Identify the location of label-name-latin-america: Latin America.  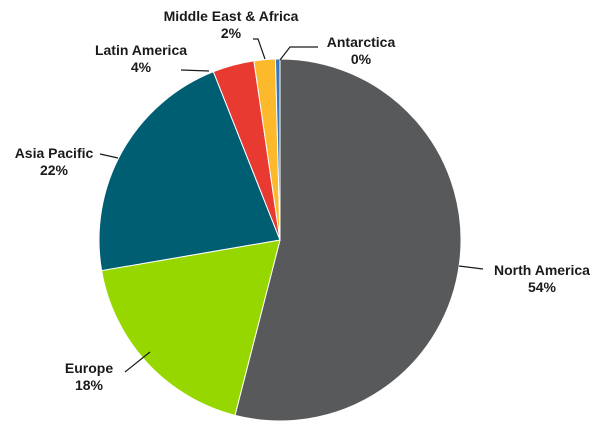
(141, 50).